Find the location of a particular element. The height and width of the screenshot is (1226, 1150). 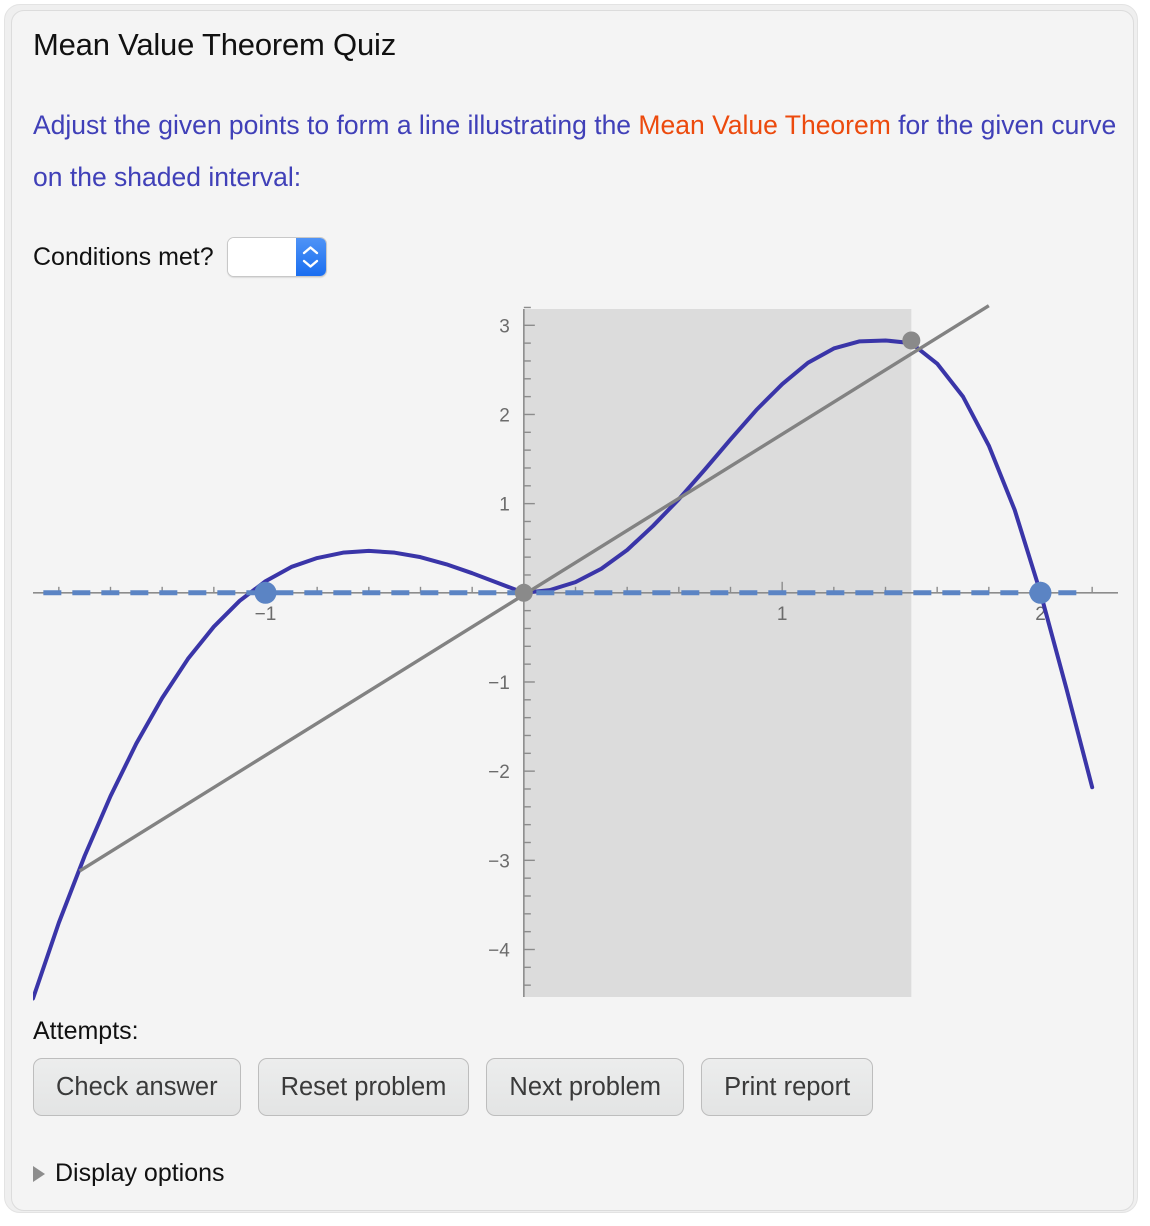

attempts-label: Attempts: is located at coordinates (86, 1031).